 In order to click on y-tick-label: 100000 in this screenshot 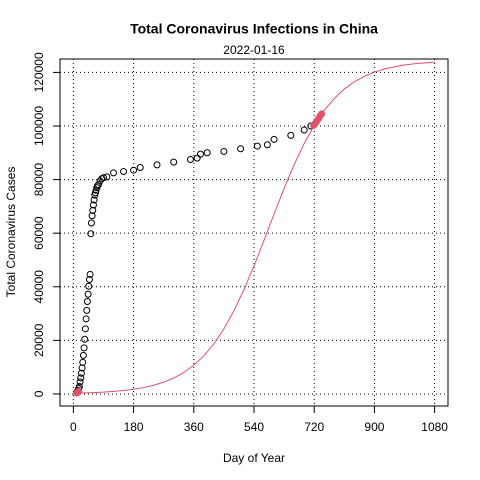, I will do `click(39, 126)`.